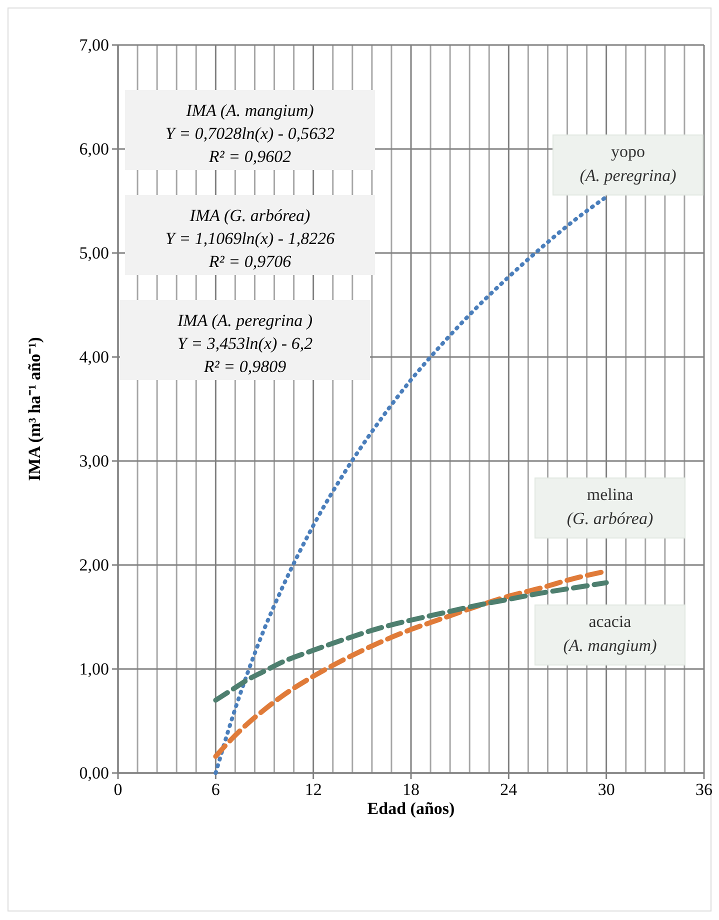 Image resolution: width=719 pixels, height=920 pixels. I want to click on y-tick-label: 3,00, so click(94, 460).